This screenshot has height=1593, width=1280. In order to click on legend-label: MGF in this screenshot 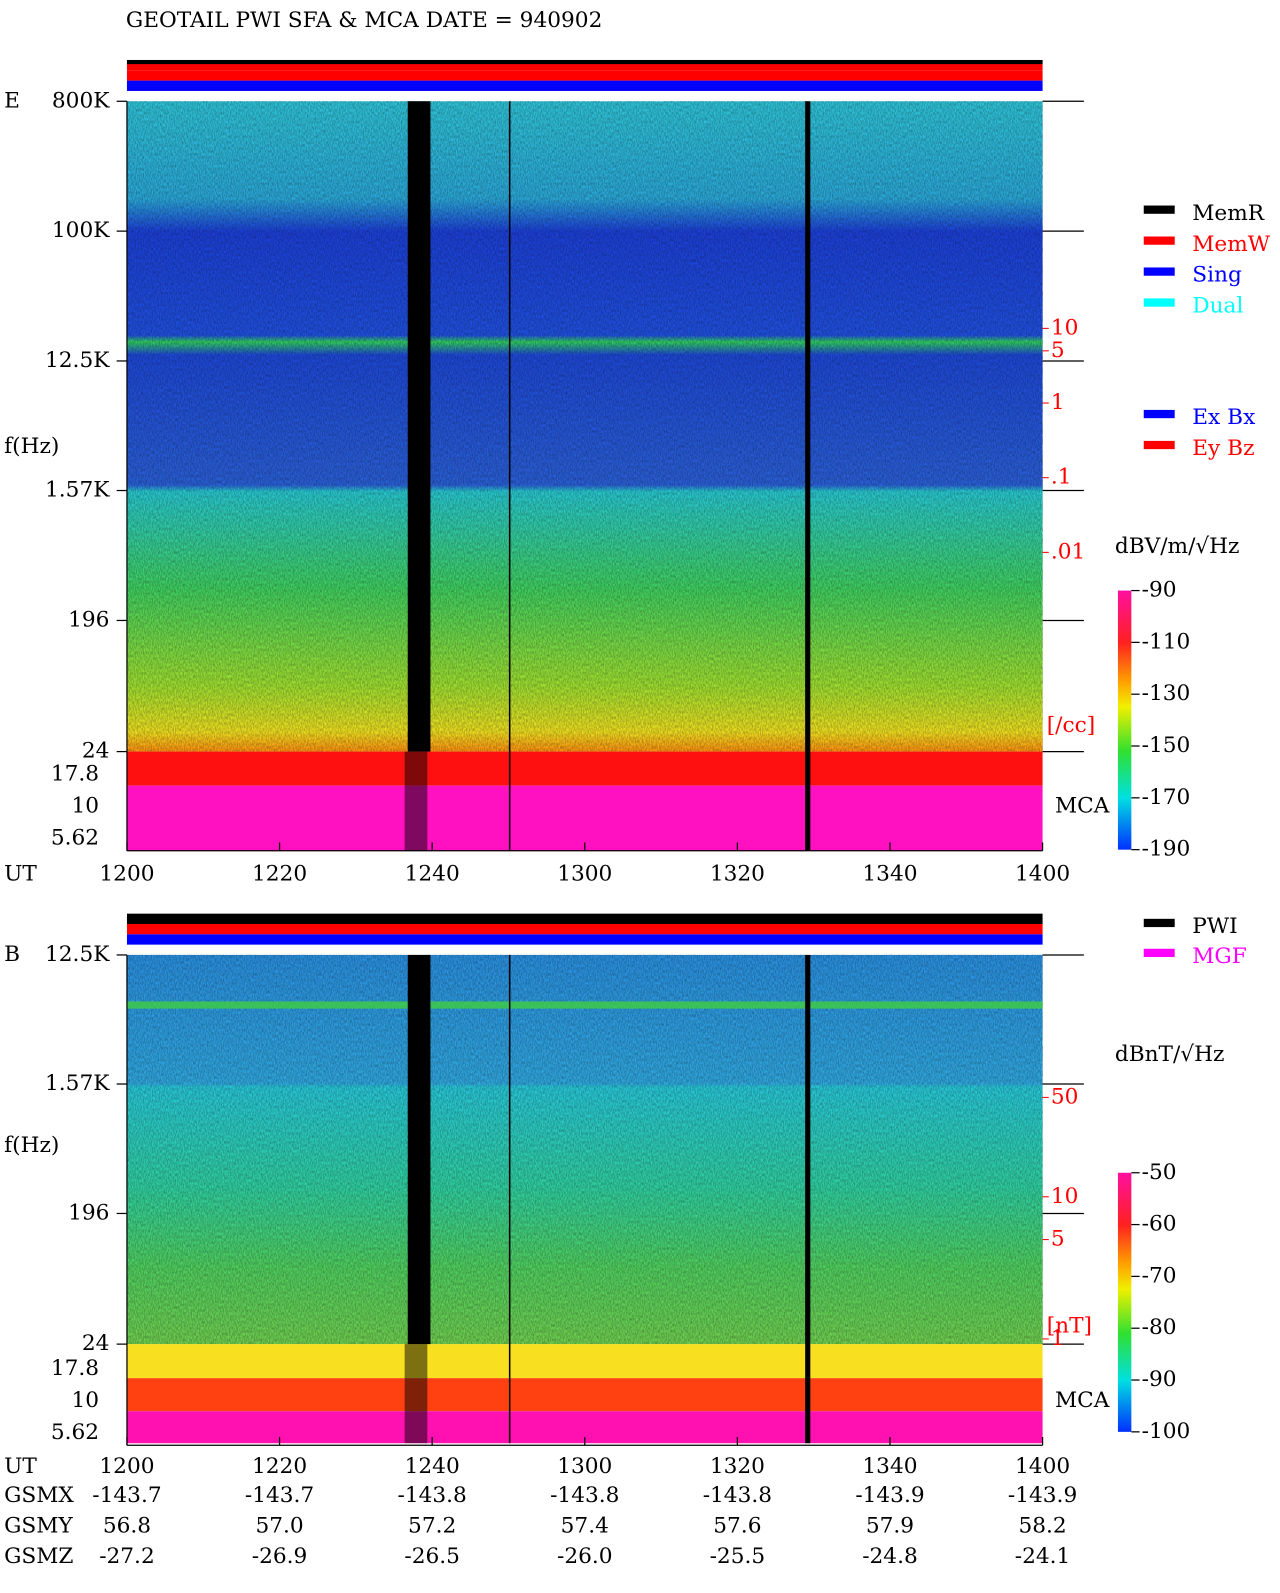, I will do `click(1219, 956)`.